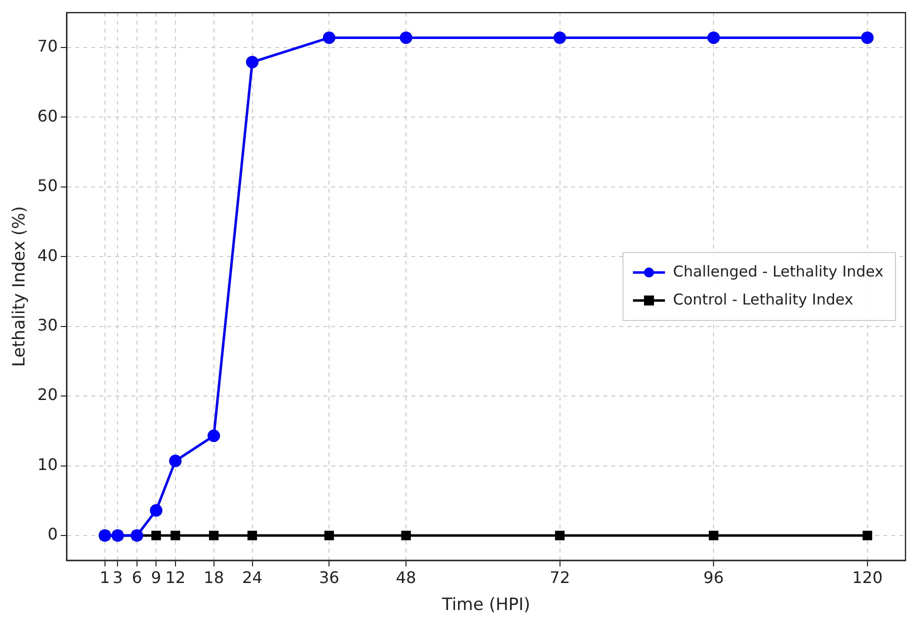 The height and width of the screenshot is (624, 913). Describe the element at coordinates (329, 578) in the screenshot. I see `x-tick-label: 36` at that location.